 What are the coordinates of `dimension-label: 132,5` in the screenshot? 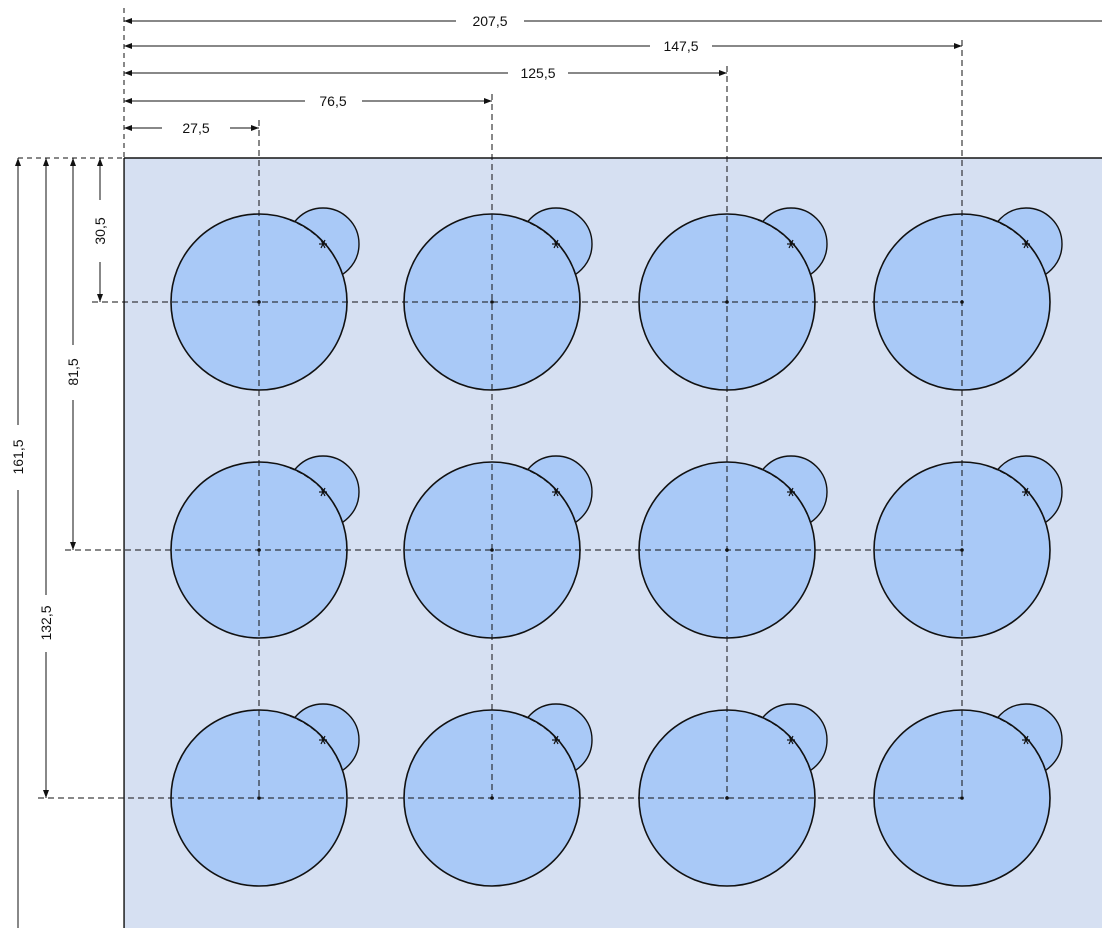 It's located at (46, 622).